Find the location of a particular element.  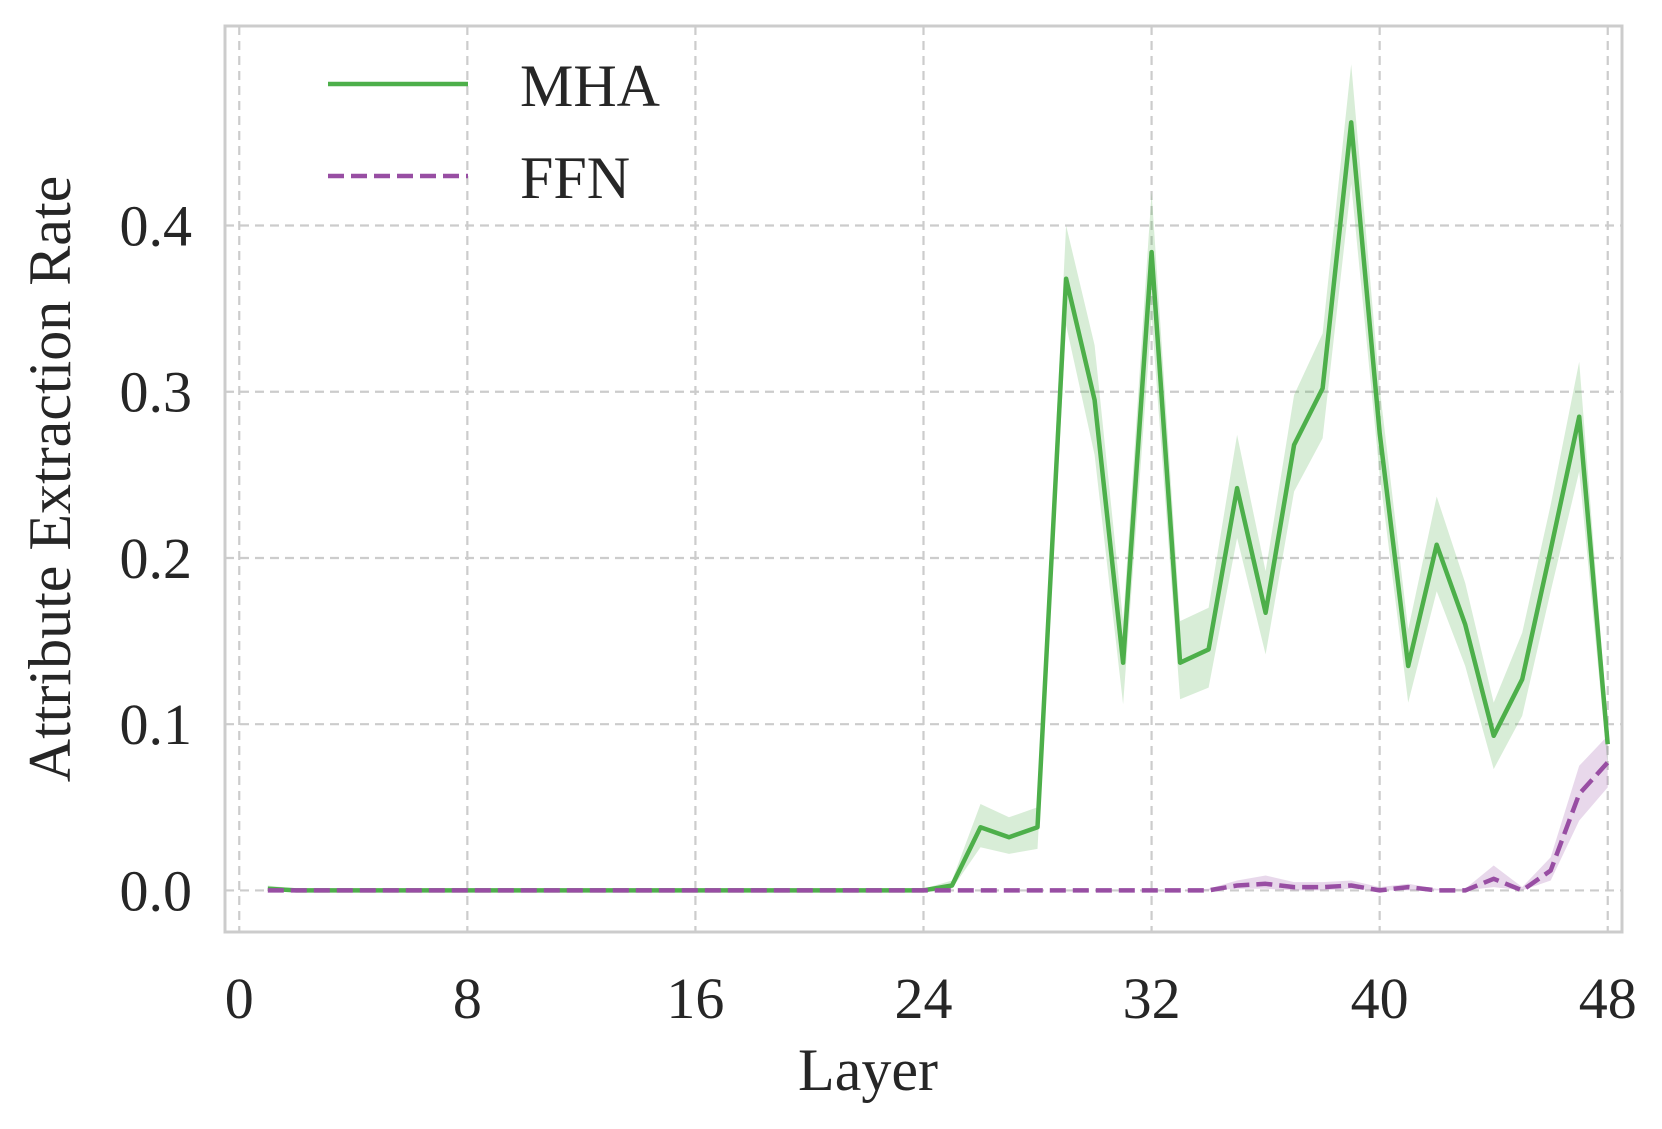

x-tick-labels: 0 8 16 24 32 40 48 is located at coordinates (931, 998).